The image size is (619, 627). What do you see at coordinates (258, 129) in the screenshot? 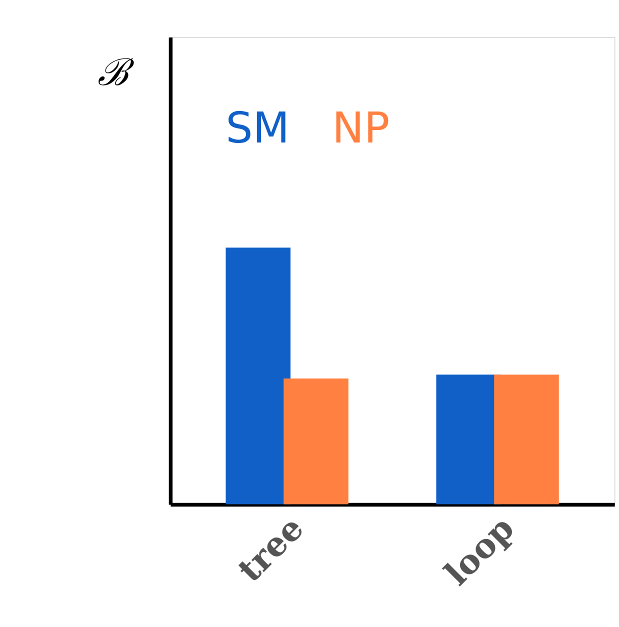
I see `text: SM` at bounding box center [258, 129].